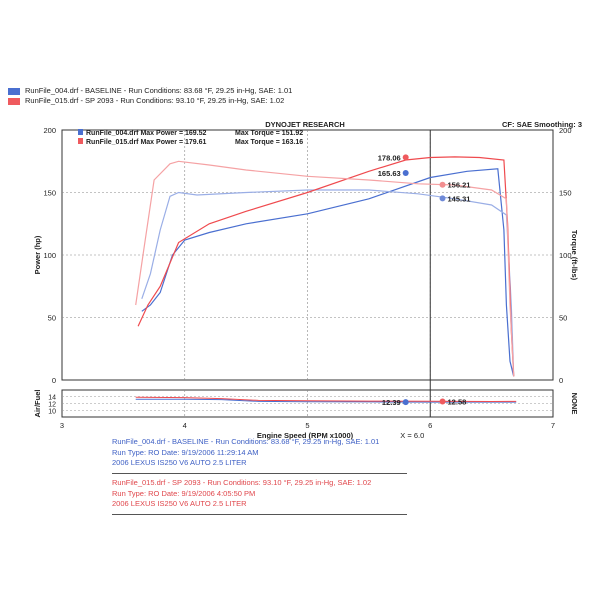 Image resolution: width=600 pixels, height=600 pixels. Describe the element at coordinates (563, 318) in the screenshot. I see `y2-tick-label: 50` at that location.